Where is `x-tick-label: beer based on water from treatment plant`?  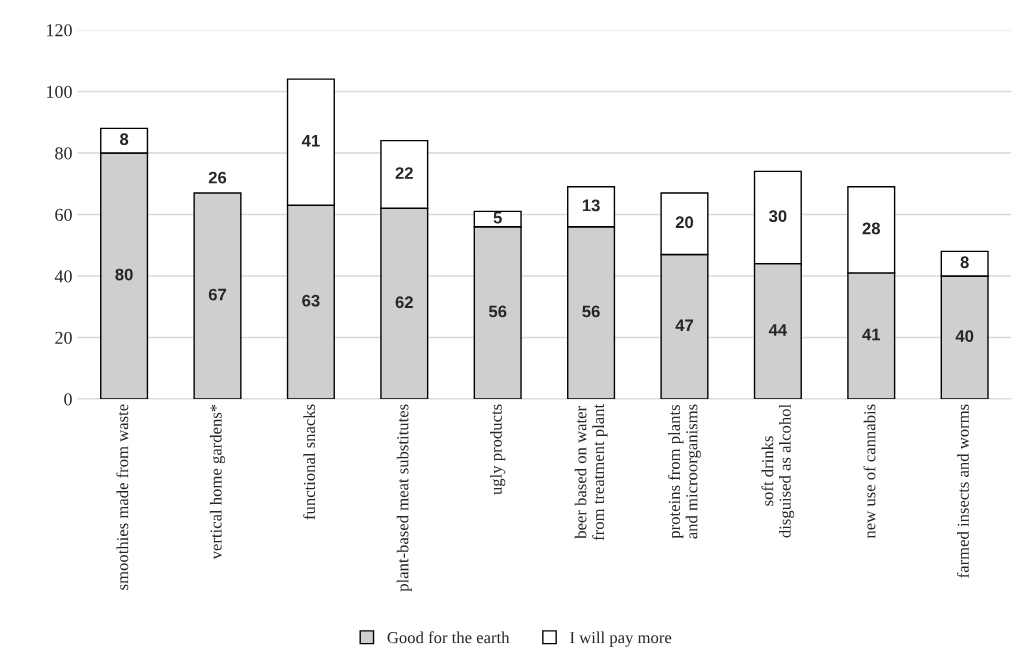 x-tick-label: beer based on water from treatment plant is located at coordinates (591, 472).